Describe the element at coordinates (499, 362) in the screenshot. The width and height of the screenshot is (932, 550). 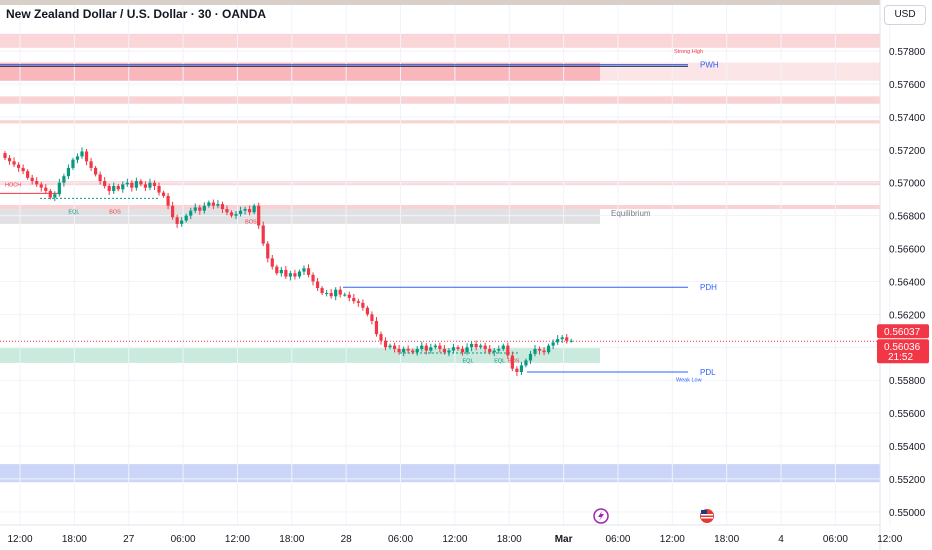
I see `annotation-10: EQL` at that location.